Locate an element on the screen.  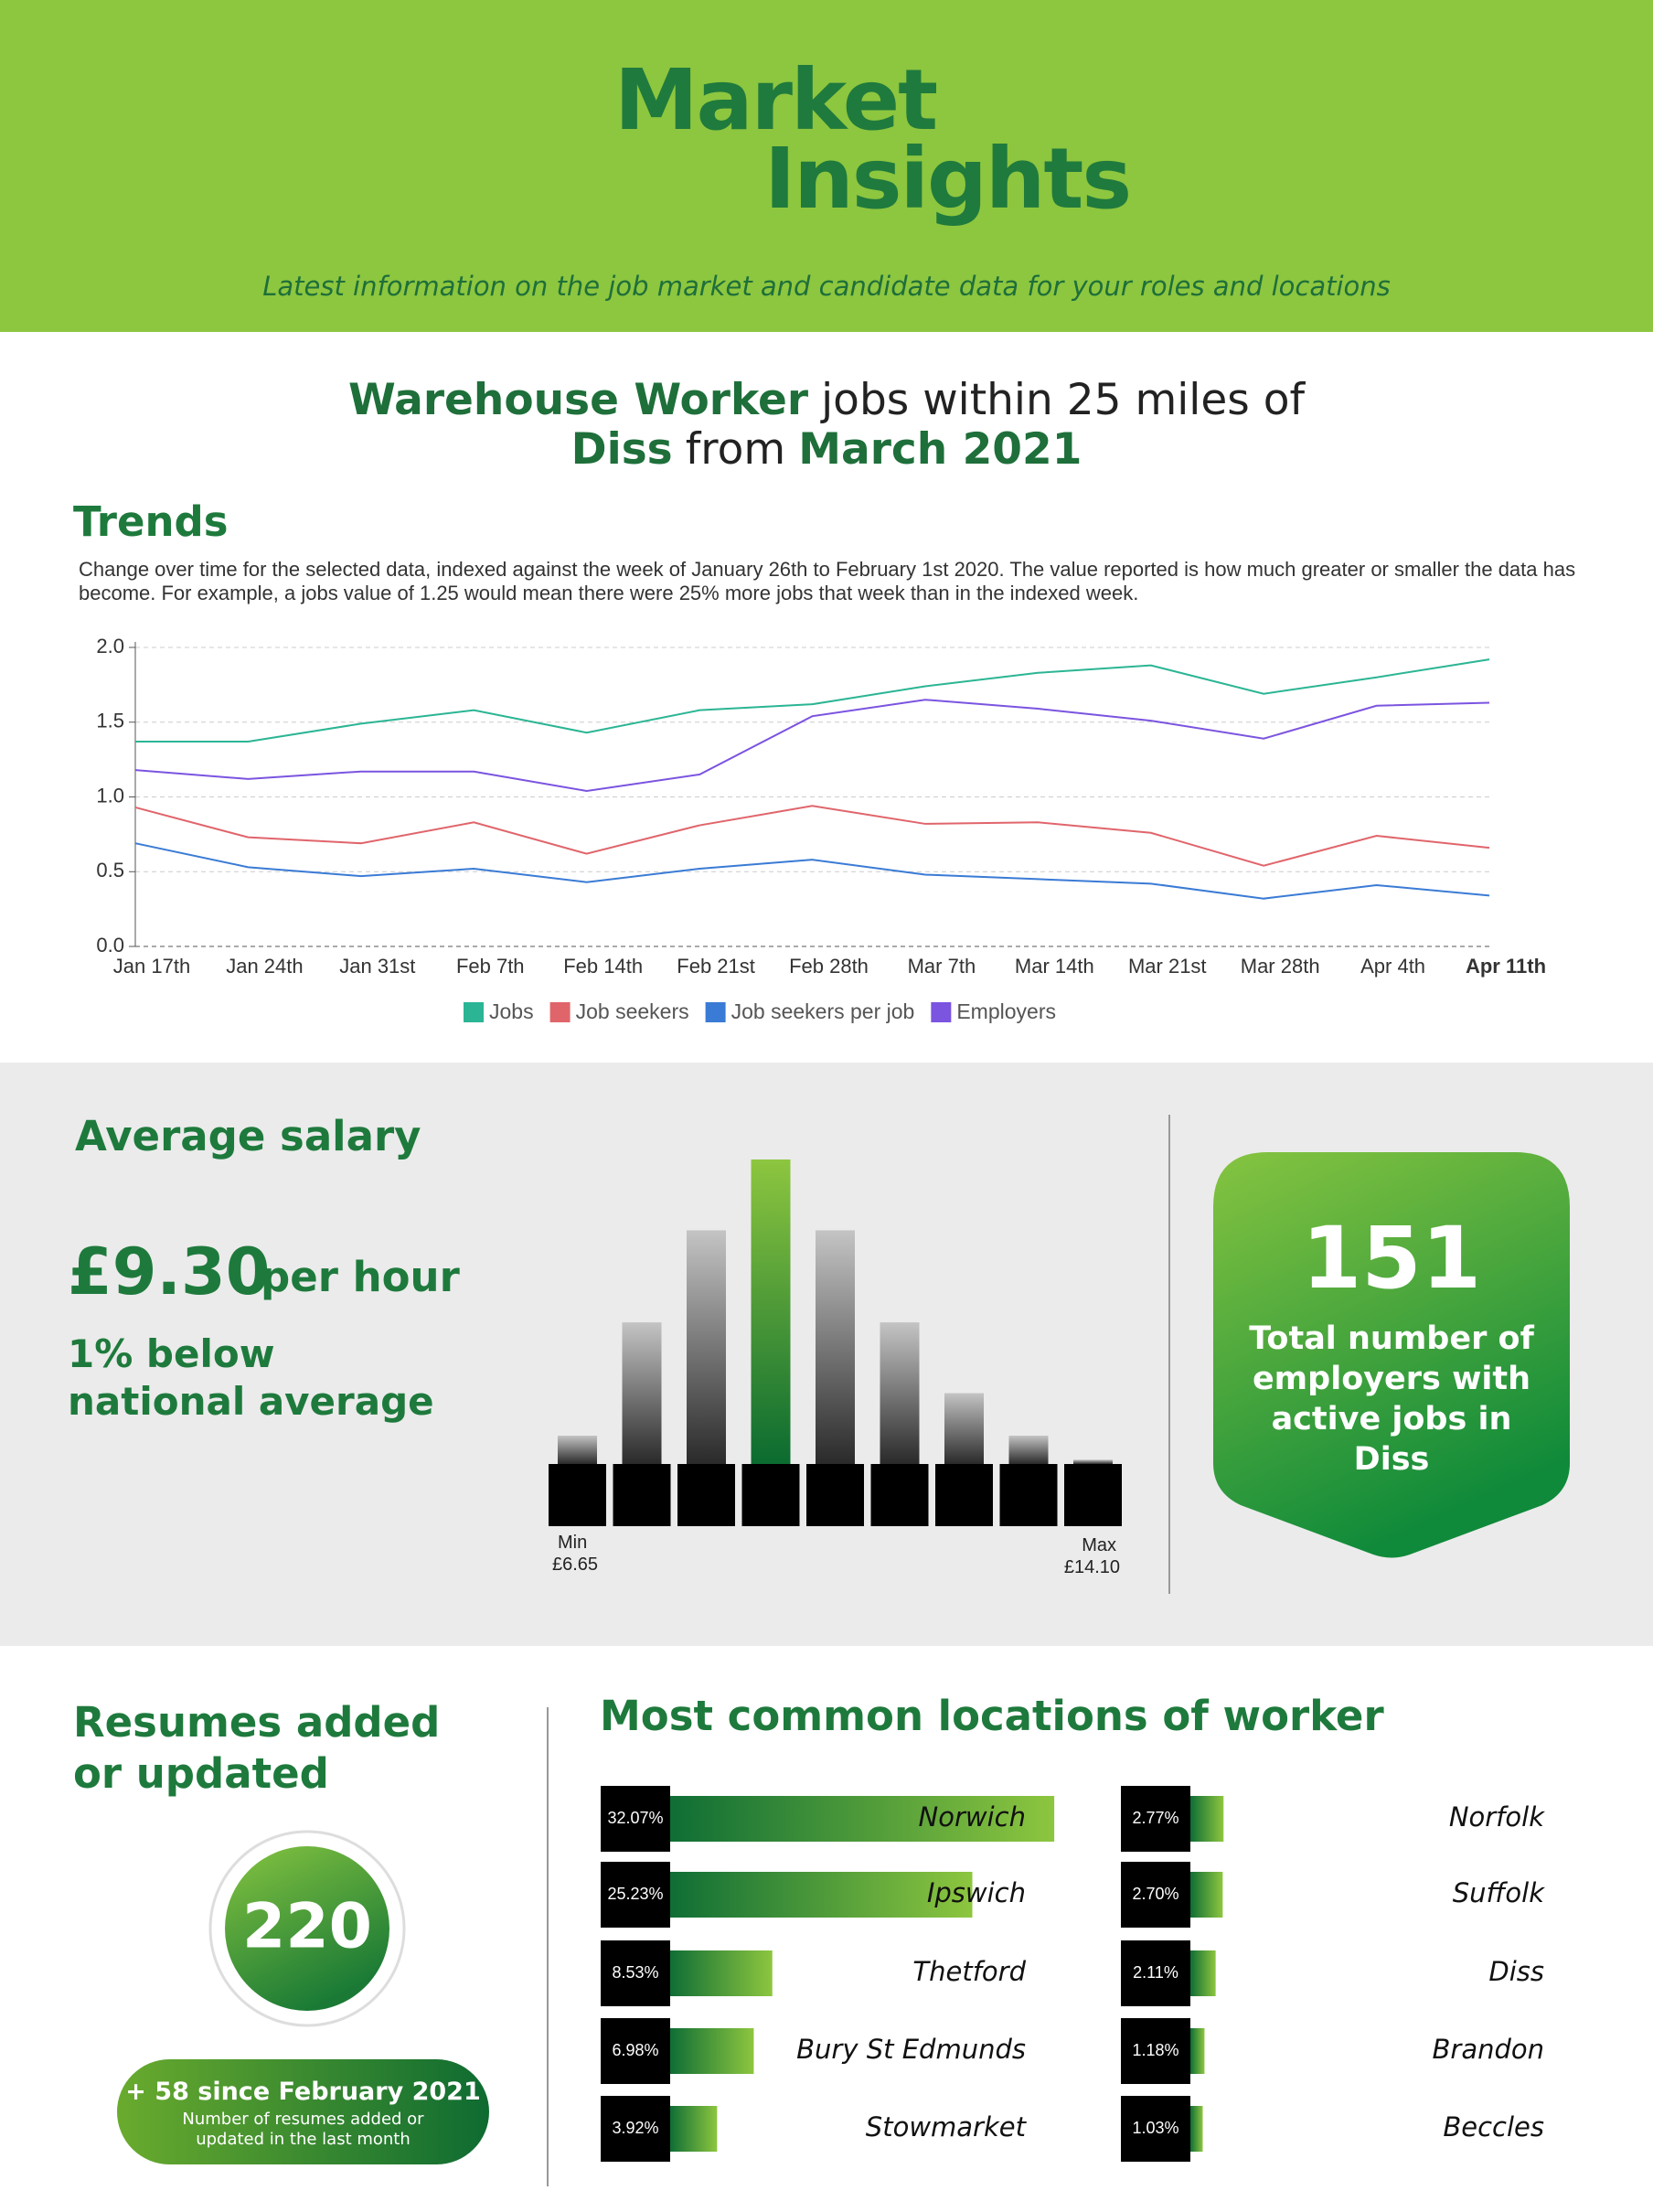
location-name: Suffolk is located at coordinates (1499, 1892).